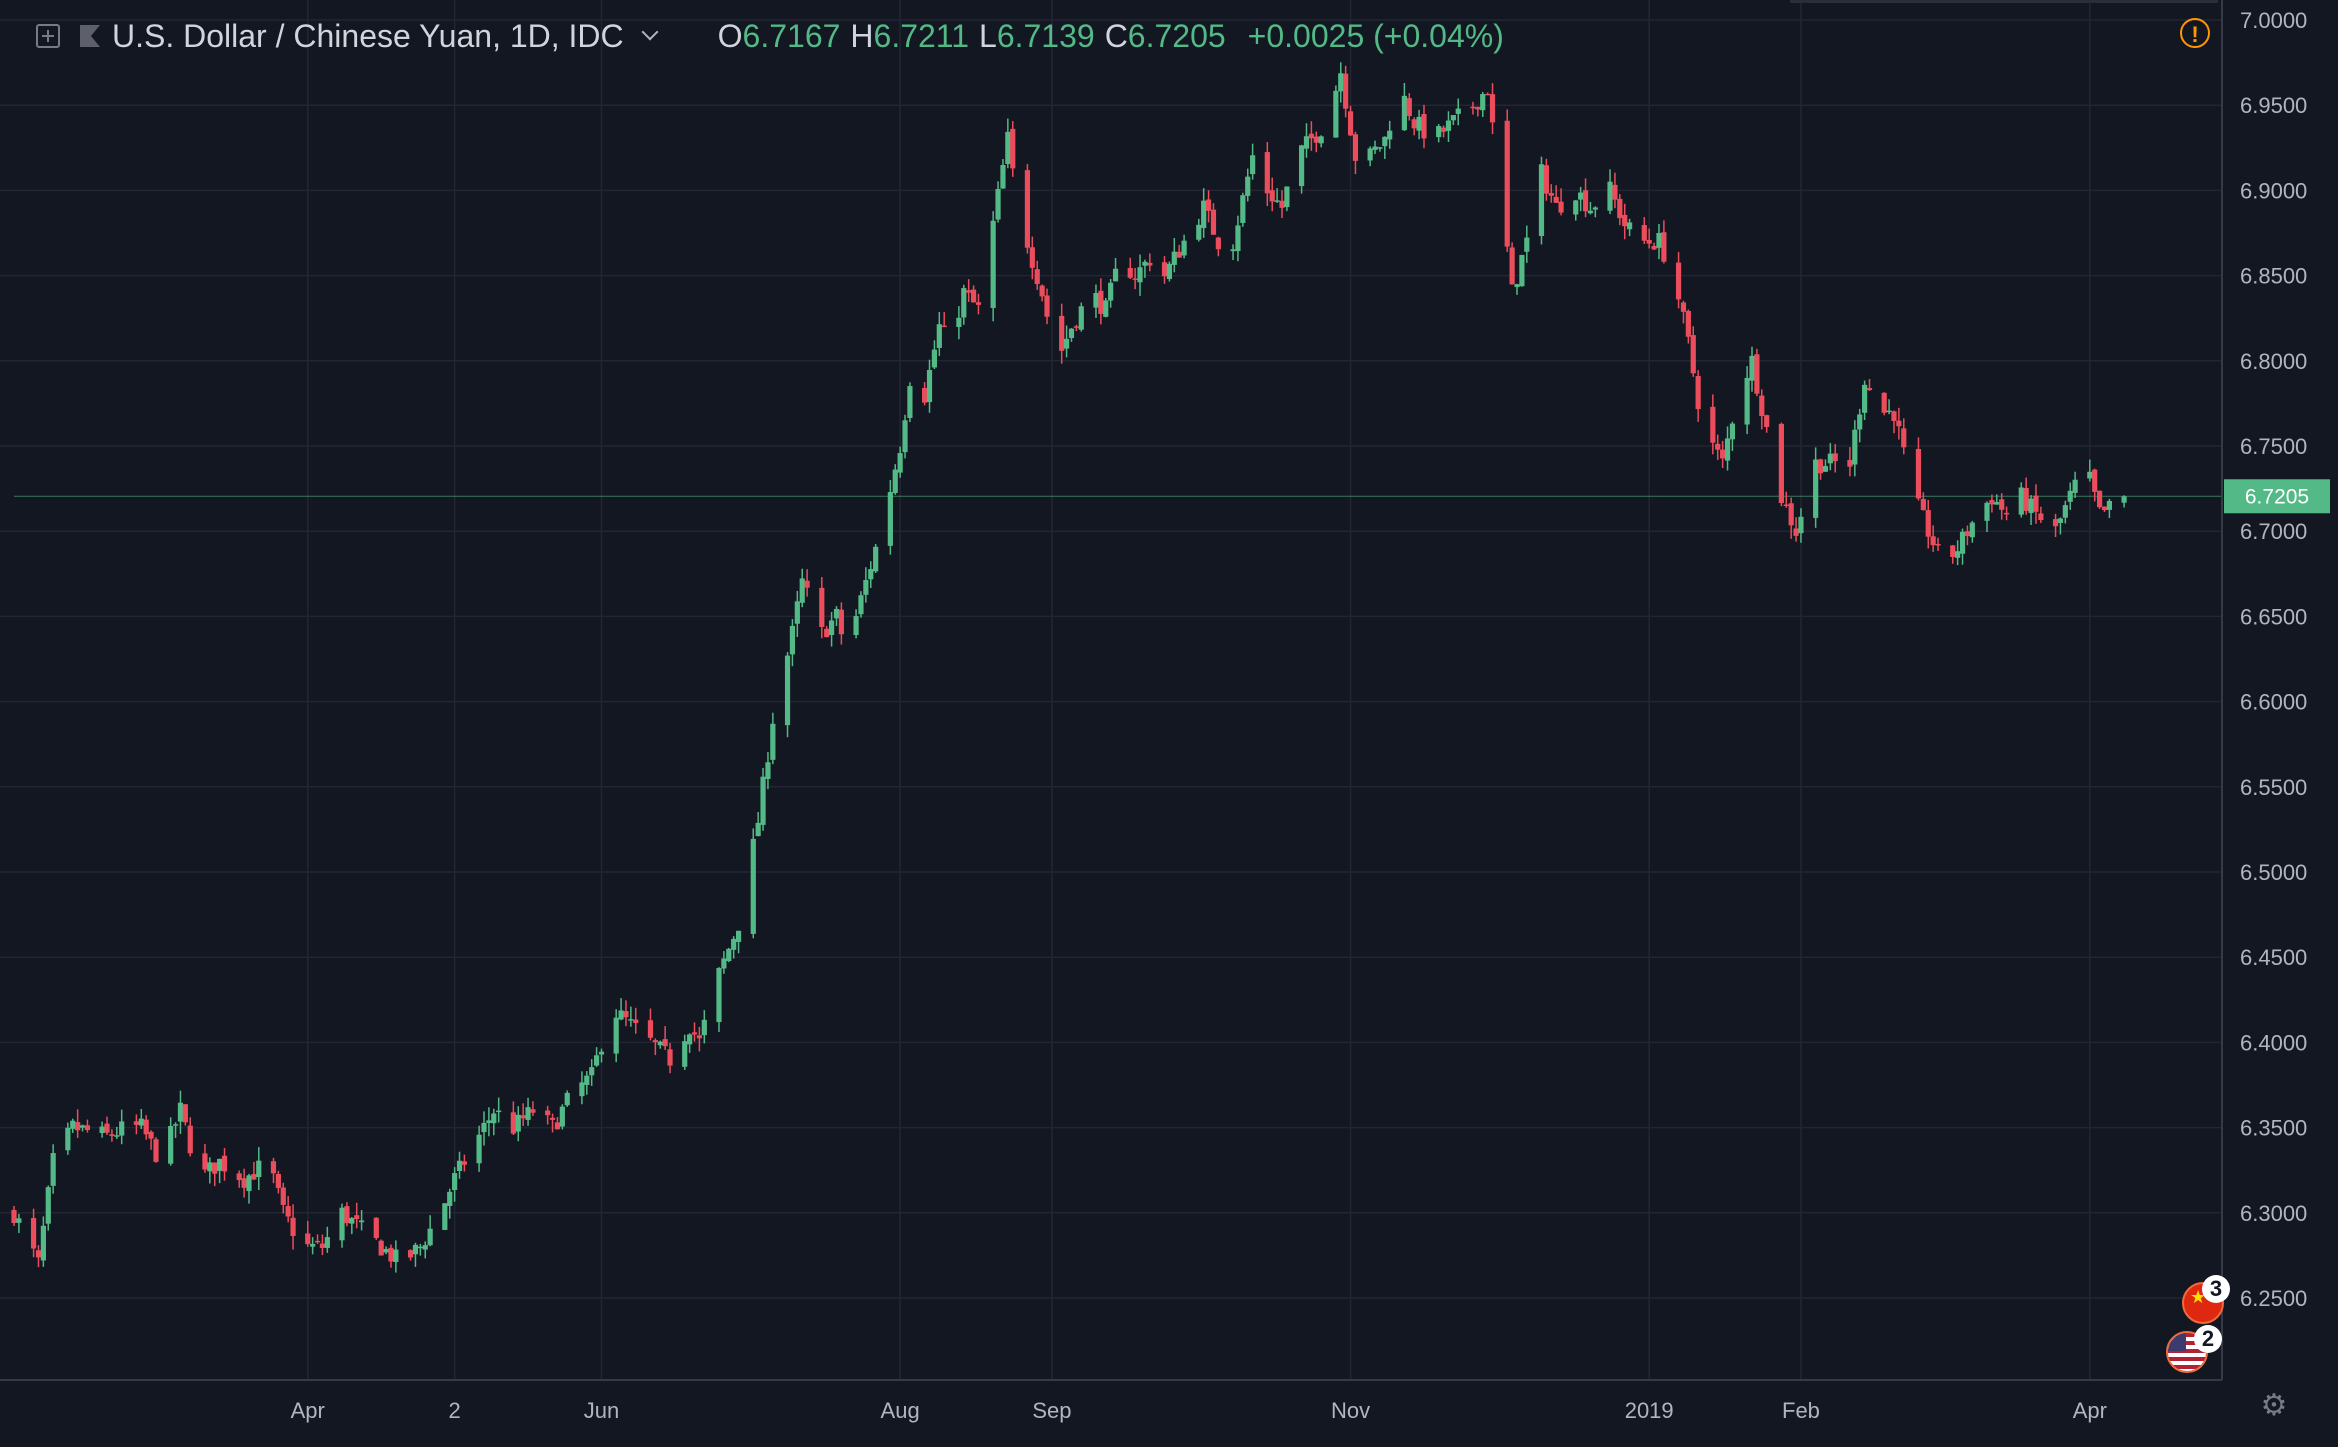 The height and width of the screenshot is (1447, 2338). I want to click on high-value: 6.7211, so click(921, 35).